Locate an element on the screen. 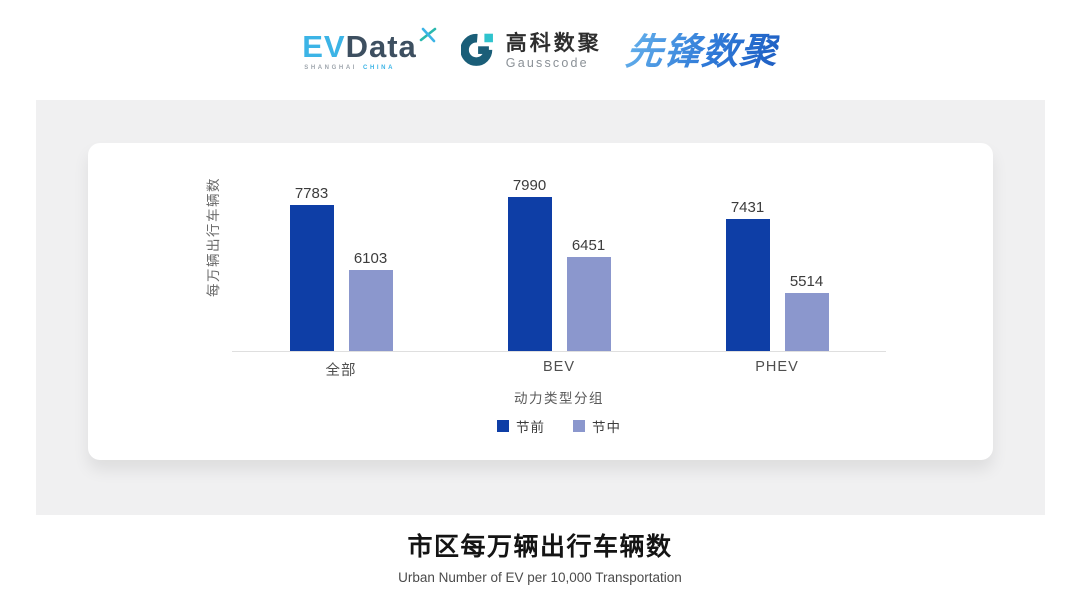 This screenshot has width=1080, height=608. evdata-data-text: Data is located at coordinates (381, 46).